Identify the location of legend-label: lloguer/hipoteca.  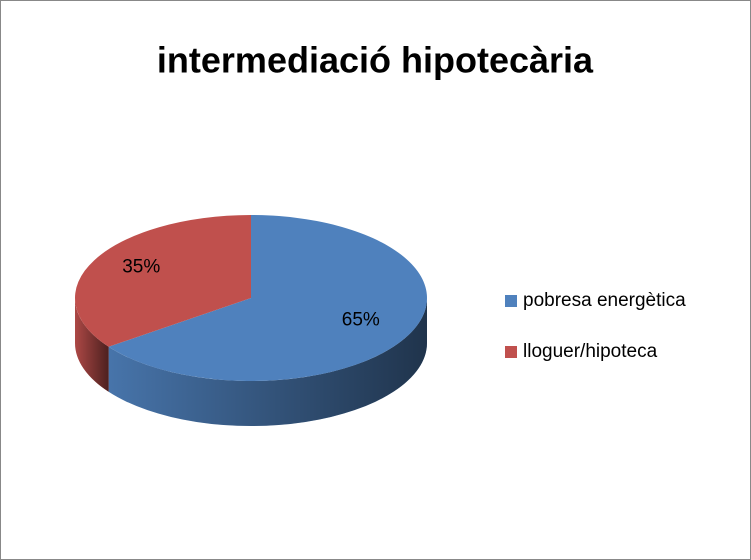
(590, 351).